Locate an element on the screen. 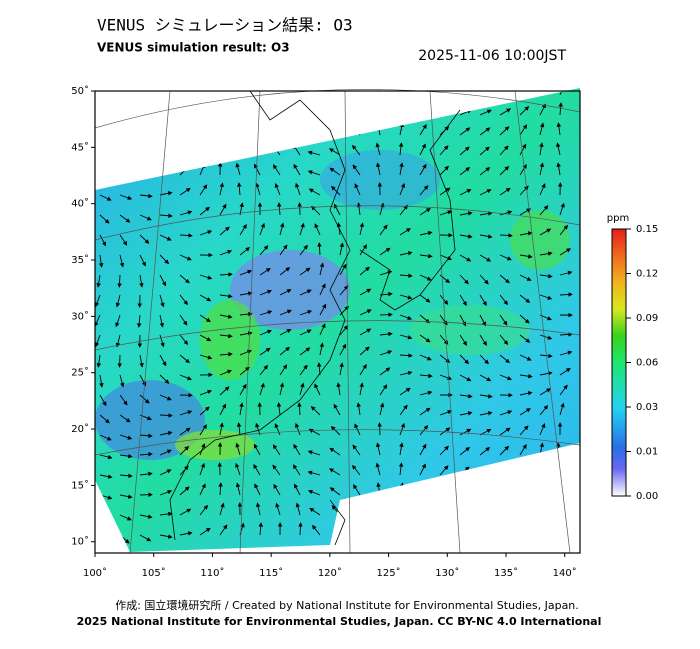 The width and height of the screenshot is (700, 649). lat-label: 45˚ is located at coordinates (80, 147).